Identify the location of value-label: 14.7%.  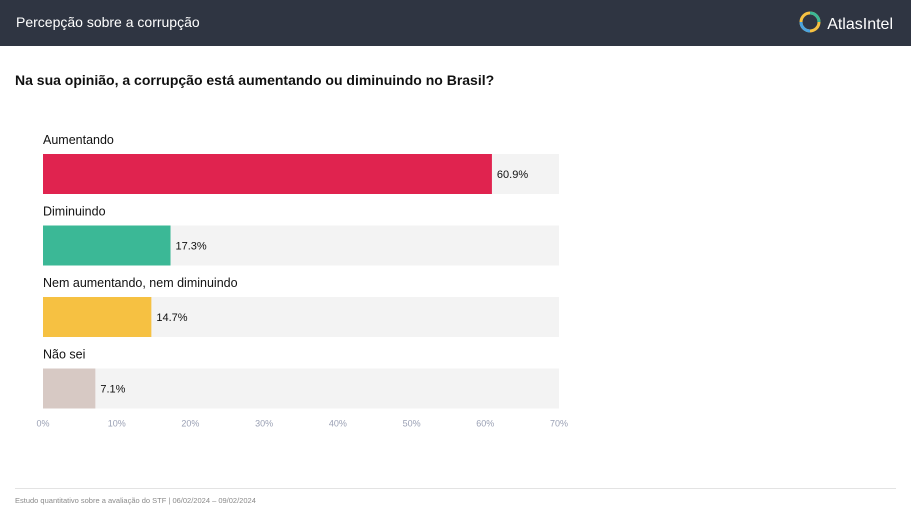
(171, 318).